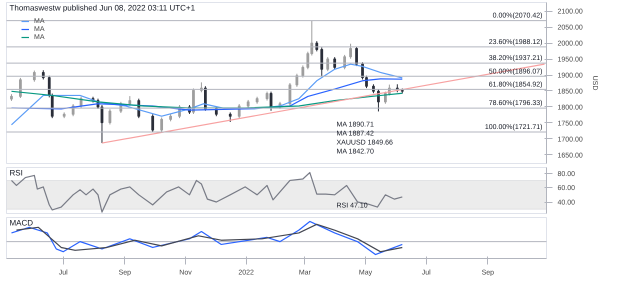 The image size is (624, 281). What do you see at coordinates (22, 223) in the screenshot?
I see `chart-title: MACD` at bounding box center [22, 223].